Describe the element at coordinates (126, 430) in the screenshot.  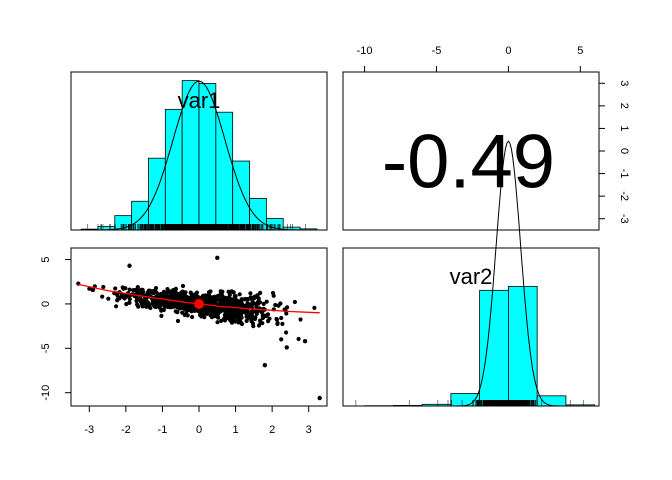
I see `bottom-axis-tick-label: -2` at that location.